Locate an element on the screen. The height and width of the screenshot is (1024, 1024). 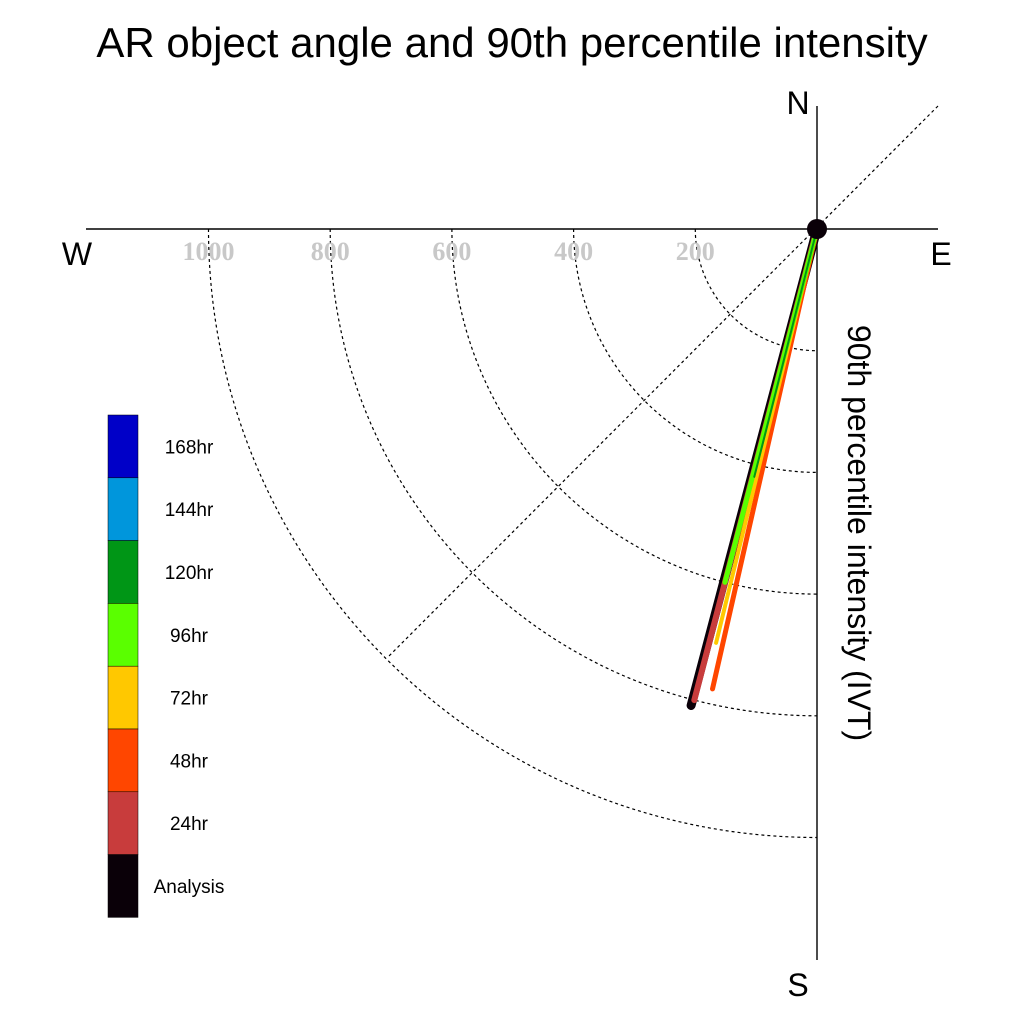
legend-label: 144hr is located at coordinates (189, 510).